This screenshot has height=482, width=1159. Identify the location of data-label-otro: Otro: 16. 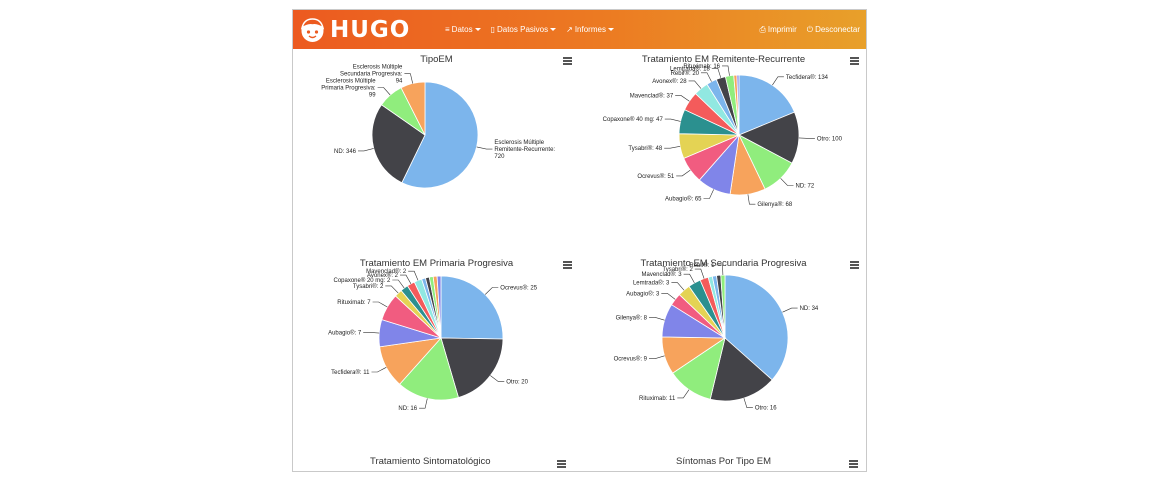
(766, 409).